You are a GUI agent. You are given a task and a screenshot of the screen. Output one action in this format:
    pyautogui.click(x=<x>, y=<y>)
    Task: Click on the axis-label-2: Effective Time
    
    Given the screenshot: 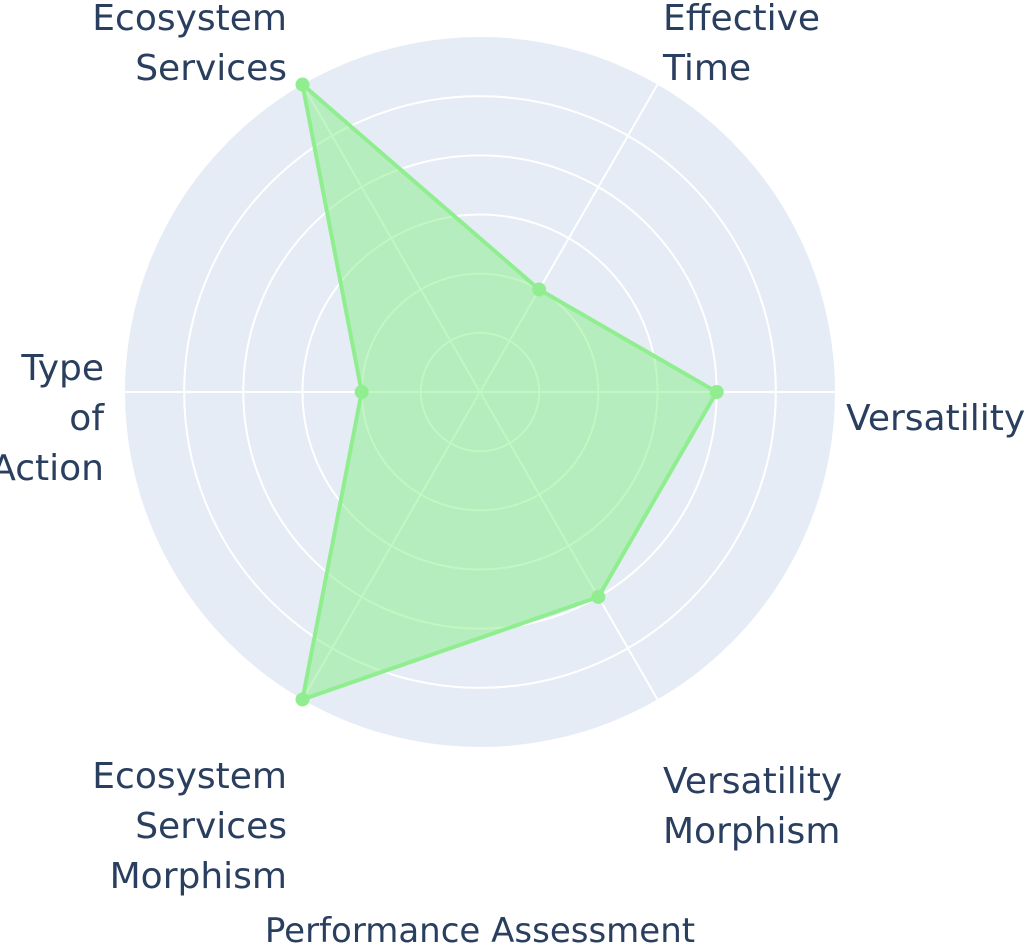 What is the action you would take?
    pyautogui.click(x=741, y=44)
    